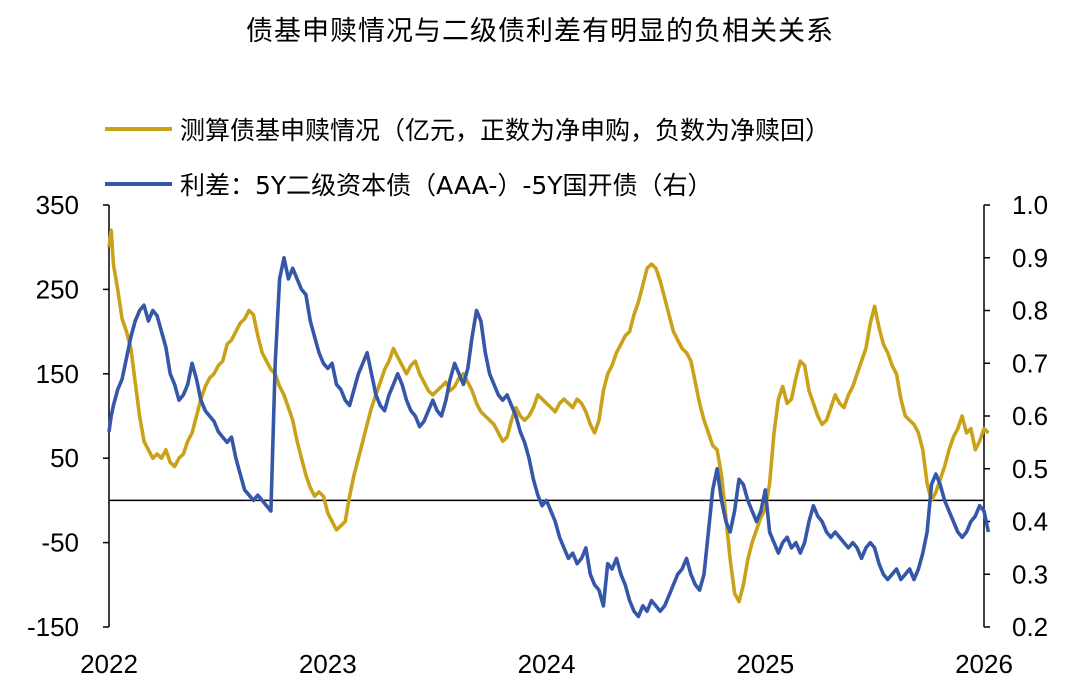  I want to click on x-tick-label: 2025, so click(765, 664).